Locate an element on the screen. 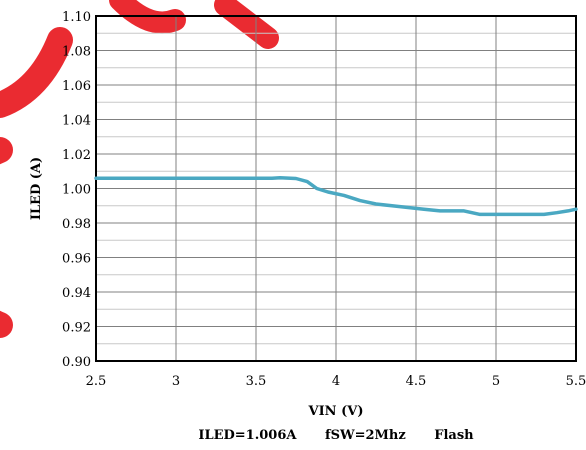 The height and width of the screenshot is (450, 586). y-tick-label: 0.92 is located at coordinates (76, 328).